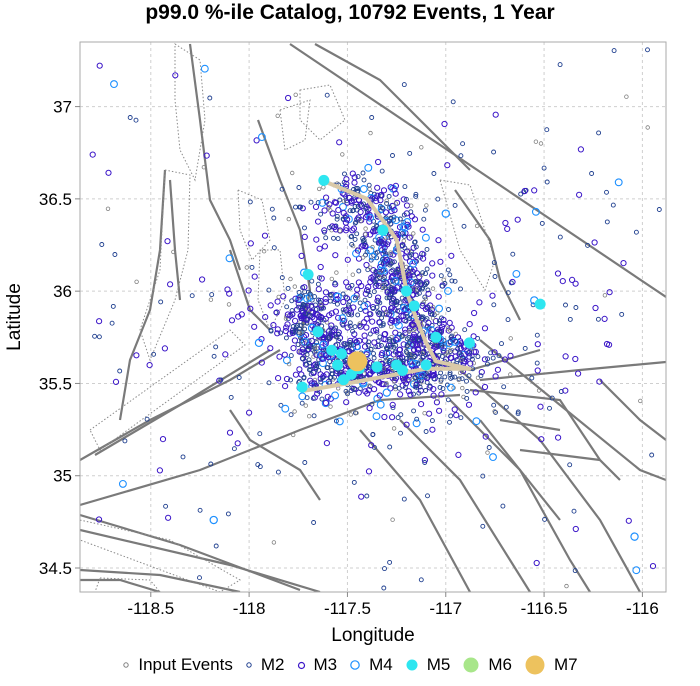  What do you see at coordinates (467, 235) in the screenshot?
I see `fault-zone-outline` at bounding box center [467, 235].